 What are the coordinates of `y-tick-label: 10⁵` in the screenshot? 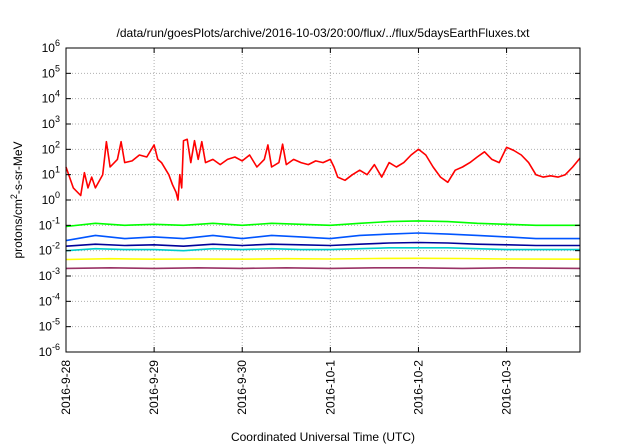 It's located at (51, 71).